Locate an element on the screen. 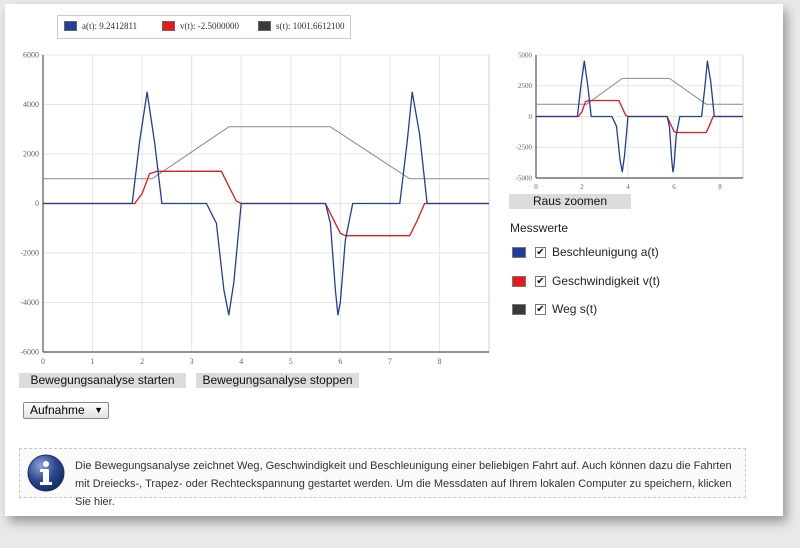  legend-label-distance: s(t): 1001.6612100 is located at coordinates (310, 26).